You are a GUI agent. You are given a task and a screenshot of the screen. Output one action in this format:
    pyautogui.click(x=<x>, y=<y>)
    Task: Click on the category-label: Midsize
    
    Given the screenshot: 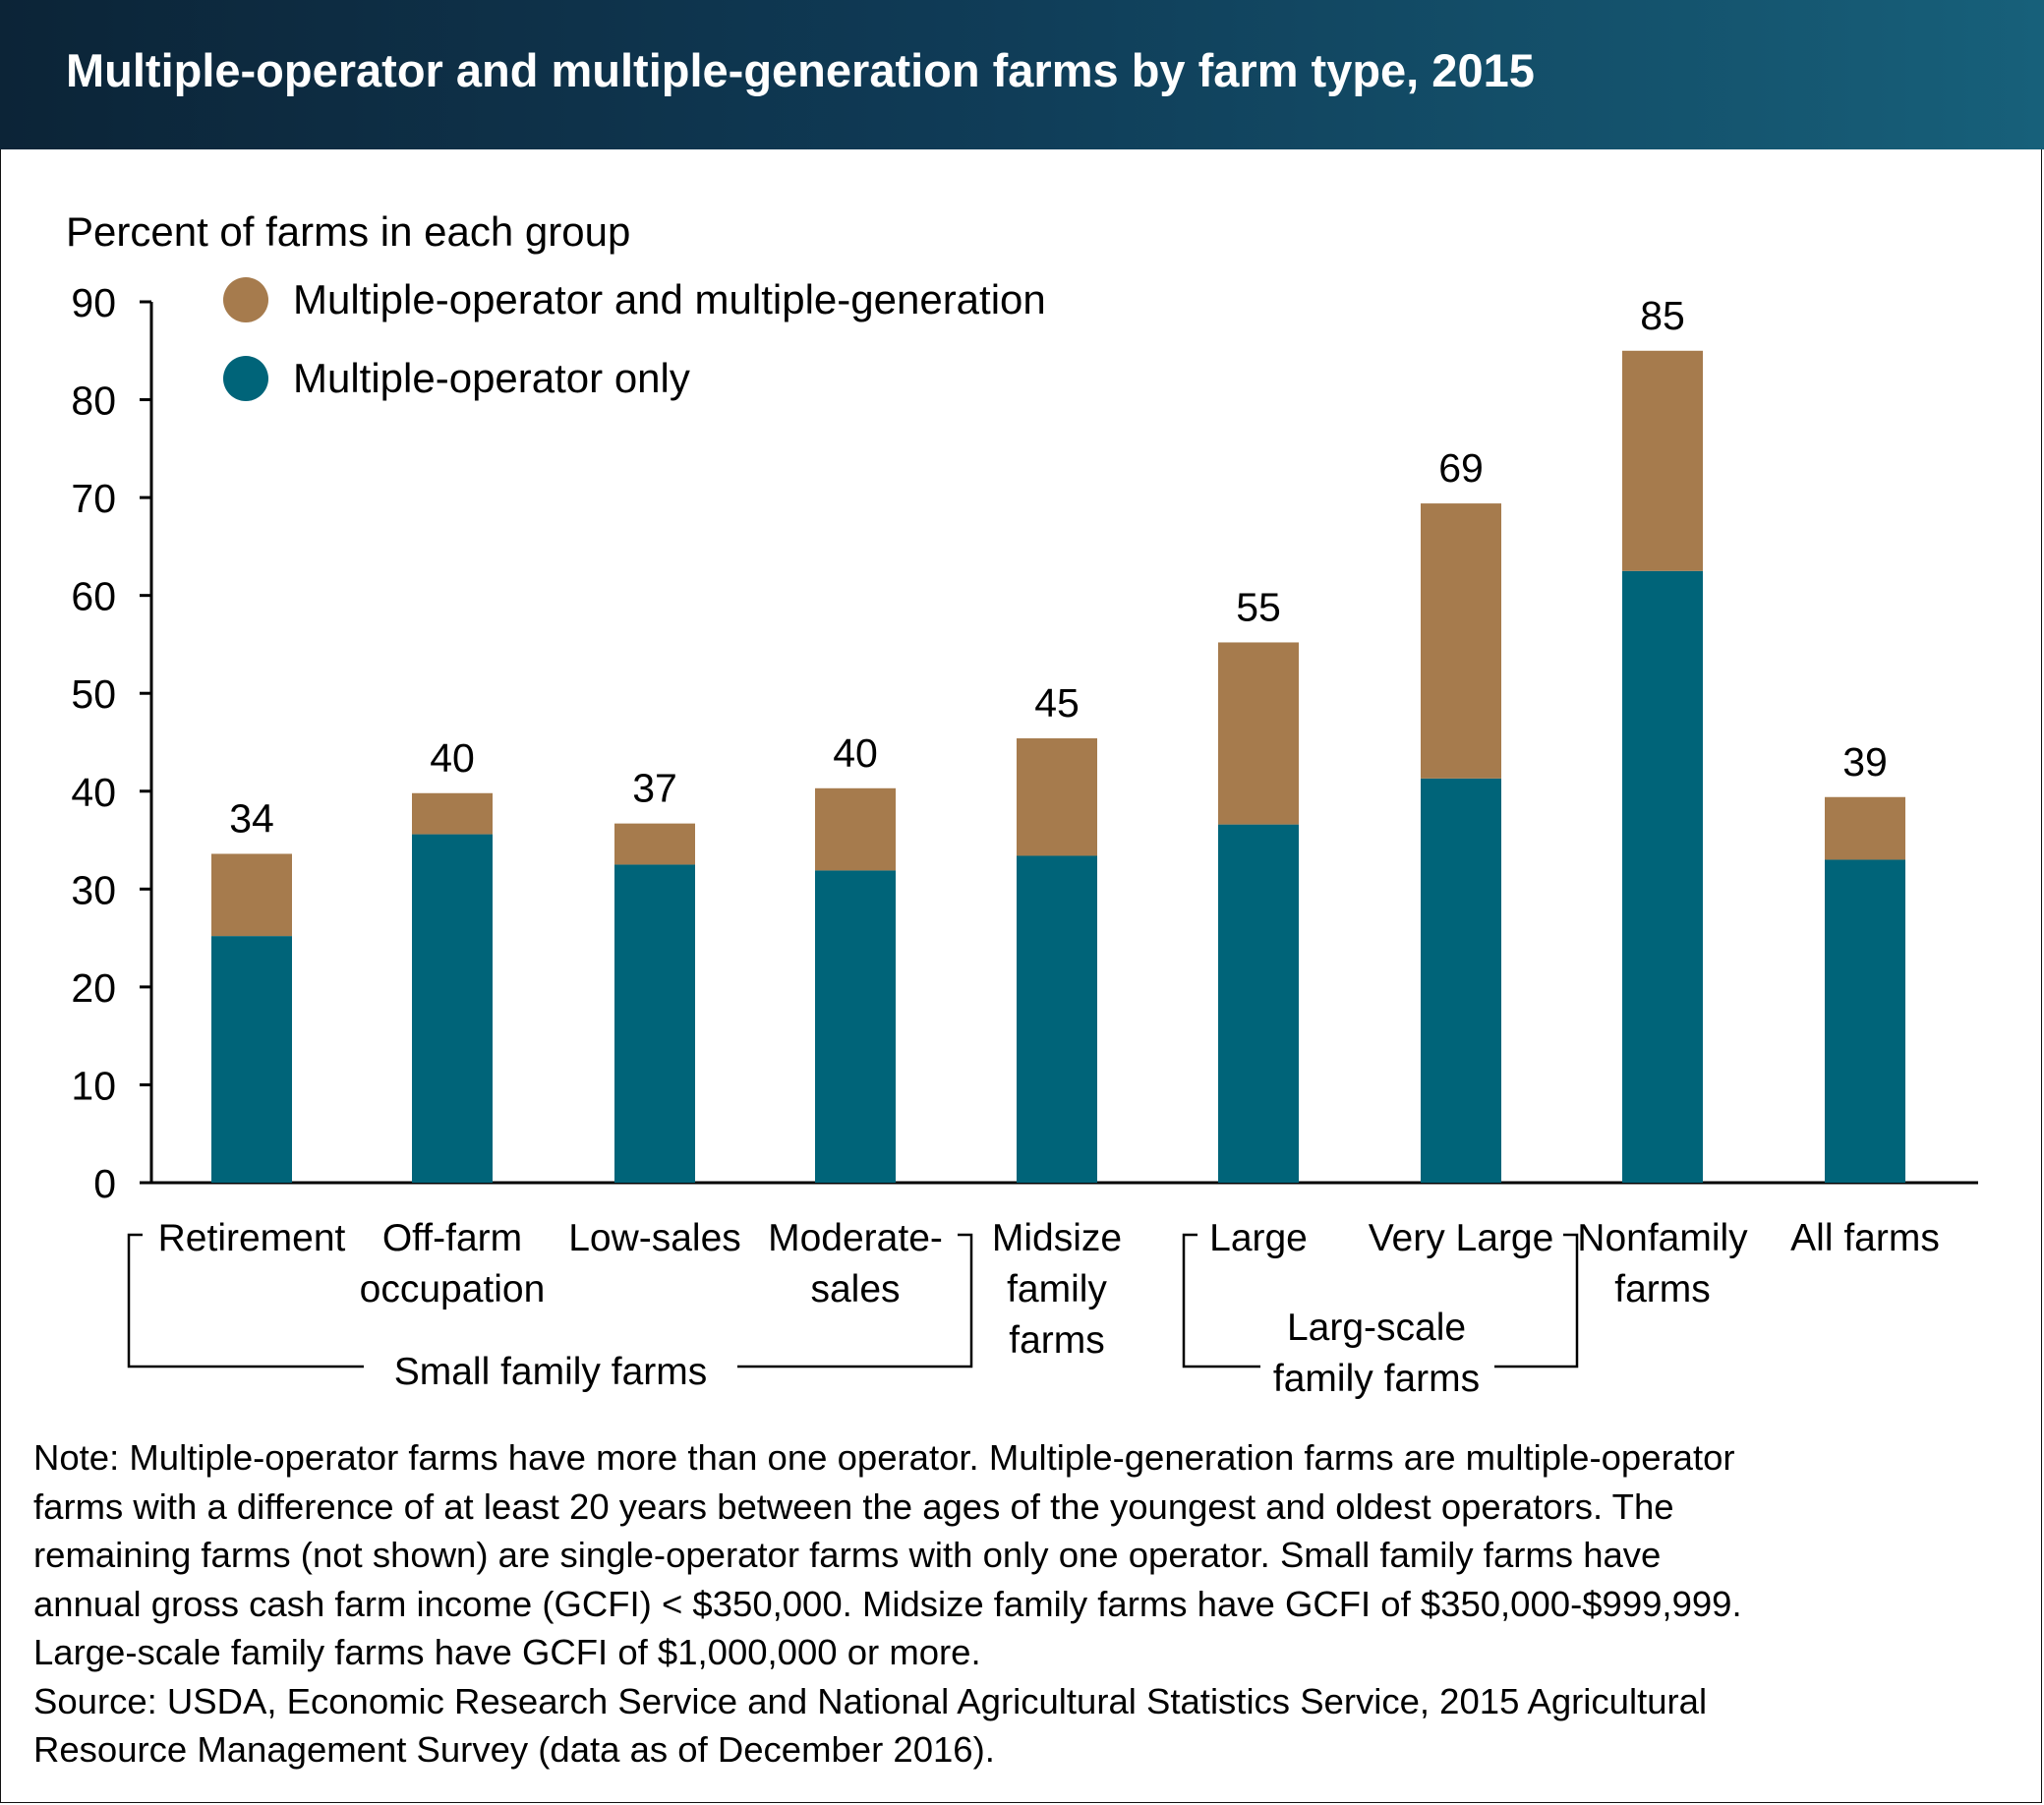 What is the action you would take?
    pyautogui.click(x=1057, y=1238)
    